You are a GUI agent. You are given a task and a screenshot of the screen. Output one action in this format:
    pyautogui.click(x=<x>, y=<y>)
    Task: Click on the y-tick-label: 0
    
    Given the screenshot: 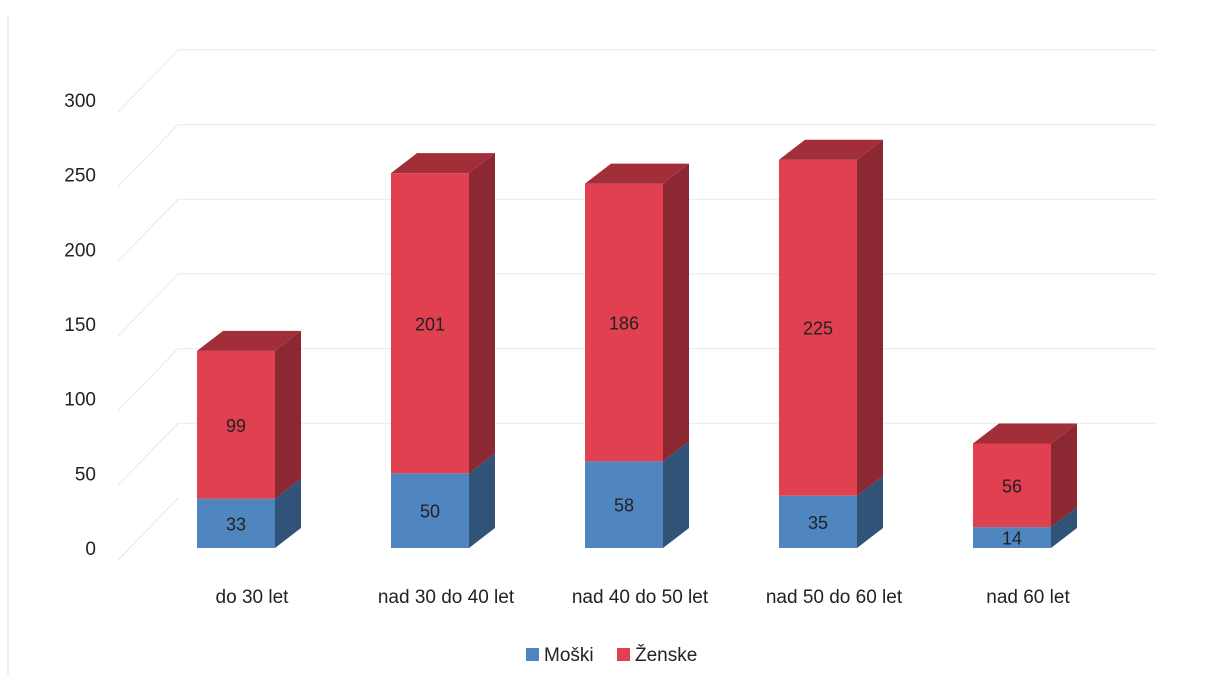 What is the action you would take?
    pyautogui.click(x=90, y=549)
    